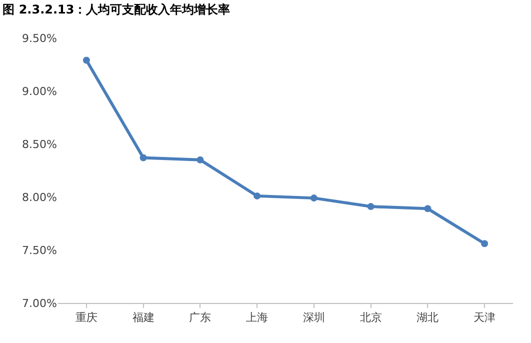  Describe the element at coordinates (200, 317) in the screenshot. I see `x-tick-label: 广东` at that location.